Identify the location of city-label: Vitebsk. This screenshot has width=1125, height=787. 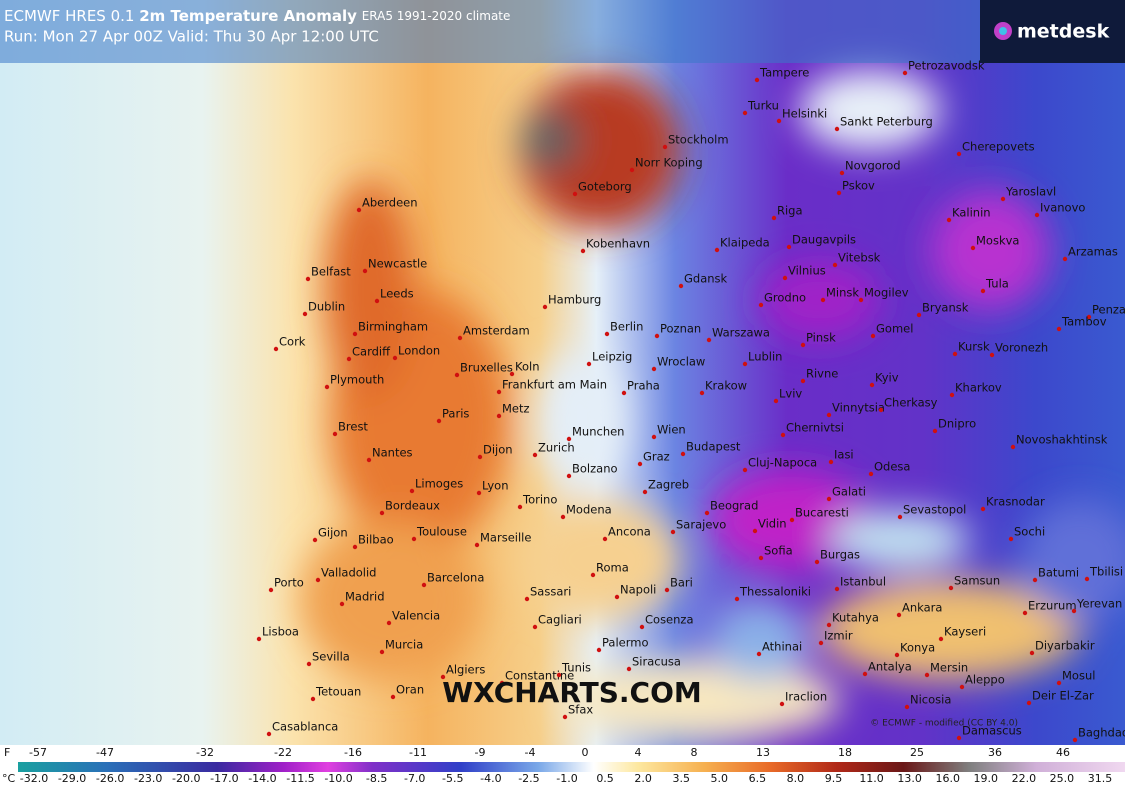
(859, 258).